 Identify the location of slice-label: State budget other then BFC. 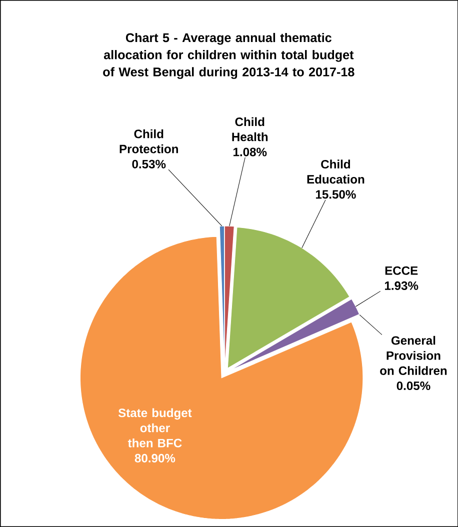
(155, 428).